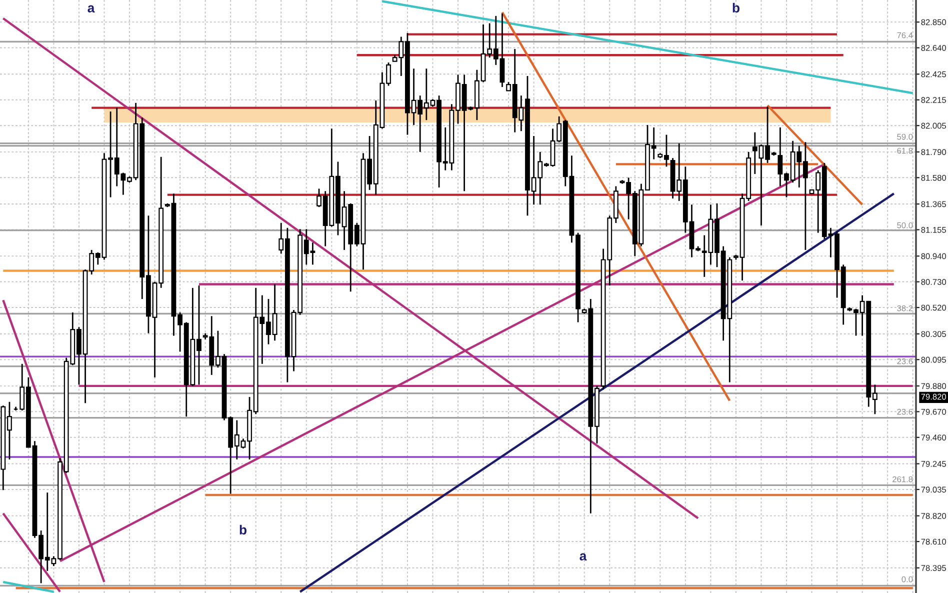 This screenshot has height=593, width=948. Describe the element at coordinates (933, 47) in the screenshot. I see `y-tick-label: 82.640` at that location.